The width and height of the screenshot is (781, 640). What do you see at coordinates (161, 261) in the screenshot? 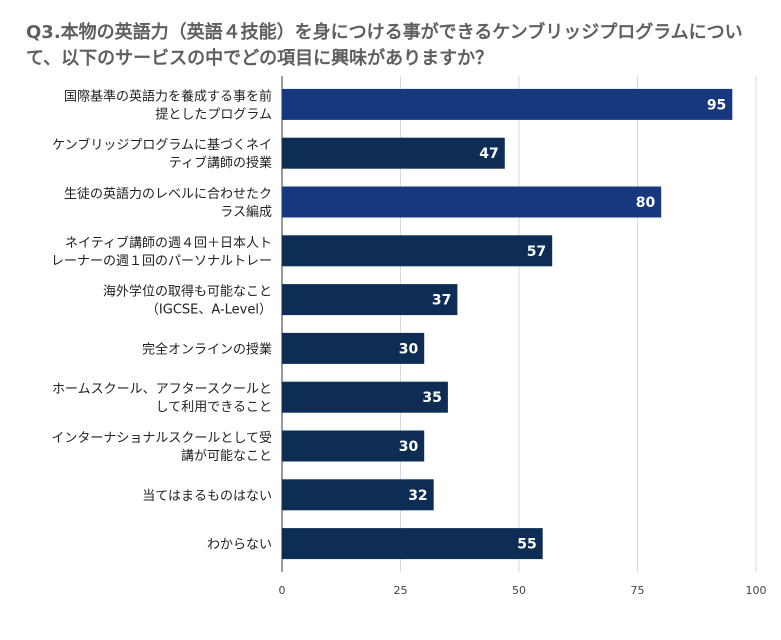
I see `category-label: レーナーの週１回のパーソナルトレー` at bounding box center [161, 261].